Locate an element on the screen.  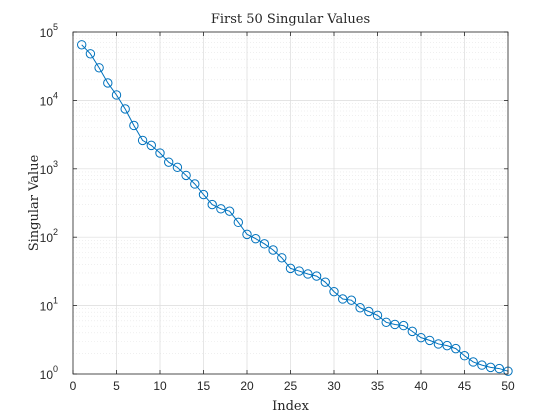
chart-title: First 50 Singular Values is located at coordinates (290, 19).